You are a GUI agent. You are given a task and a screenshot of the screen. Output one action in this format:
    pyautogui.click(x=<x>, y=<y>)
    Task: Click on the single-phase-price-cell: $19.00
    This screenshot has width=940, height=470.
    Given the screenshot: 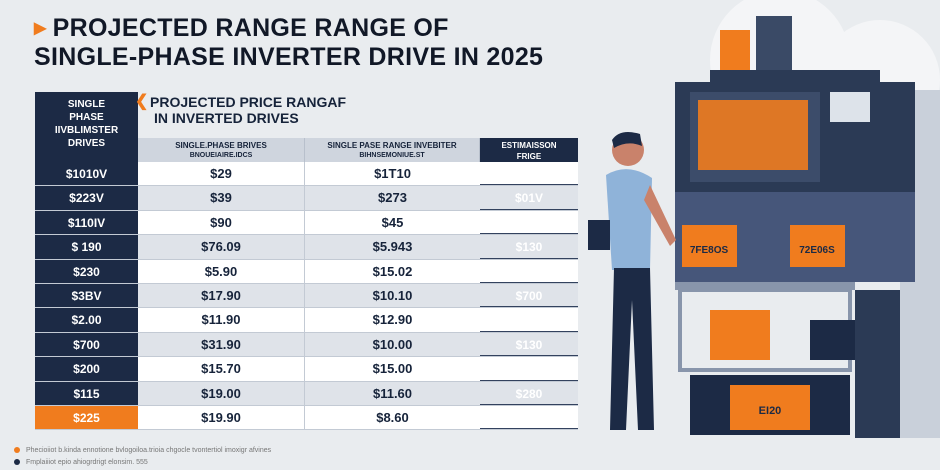 What is the action you would take?
    pyautogui.click(x=221, y=393)
    